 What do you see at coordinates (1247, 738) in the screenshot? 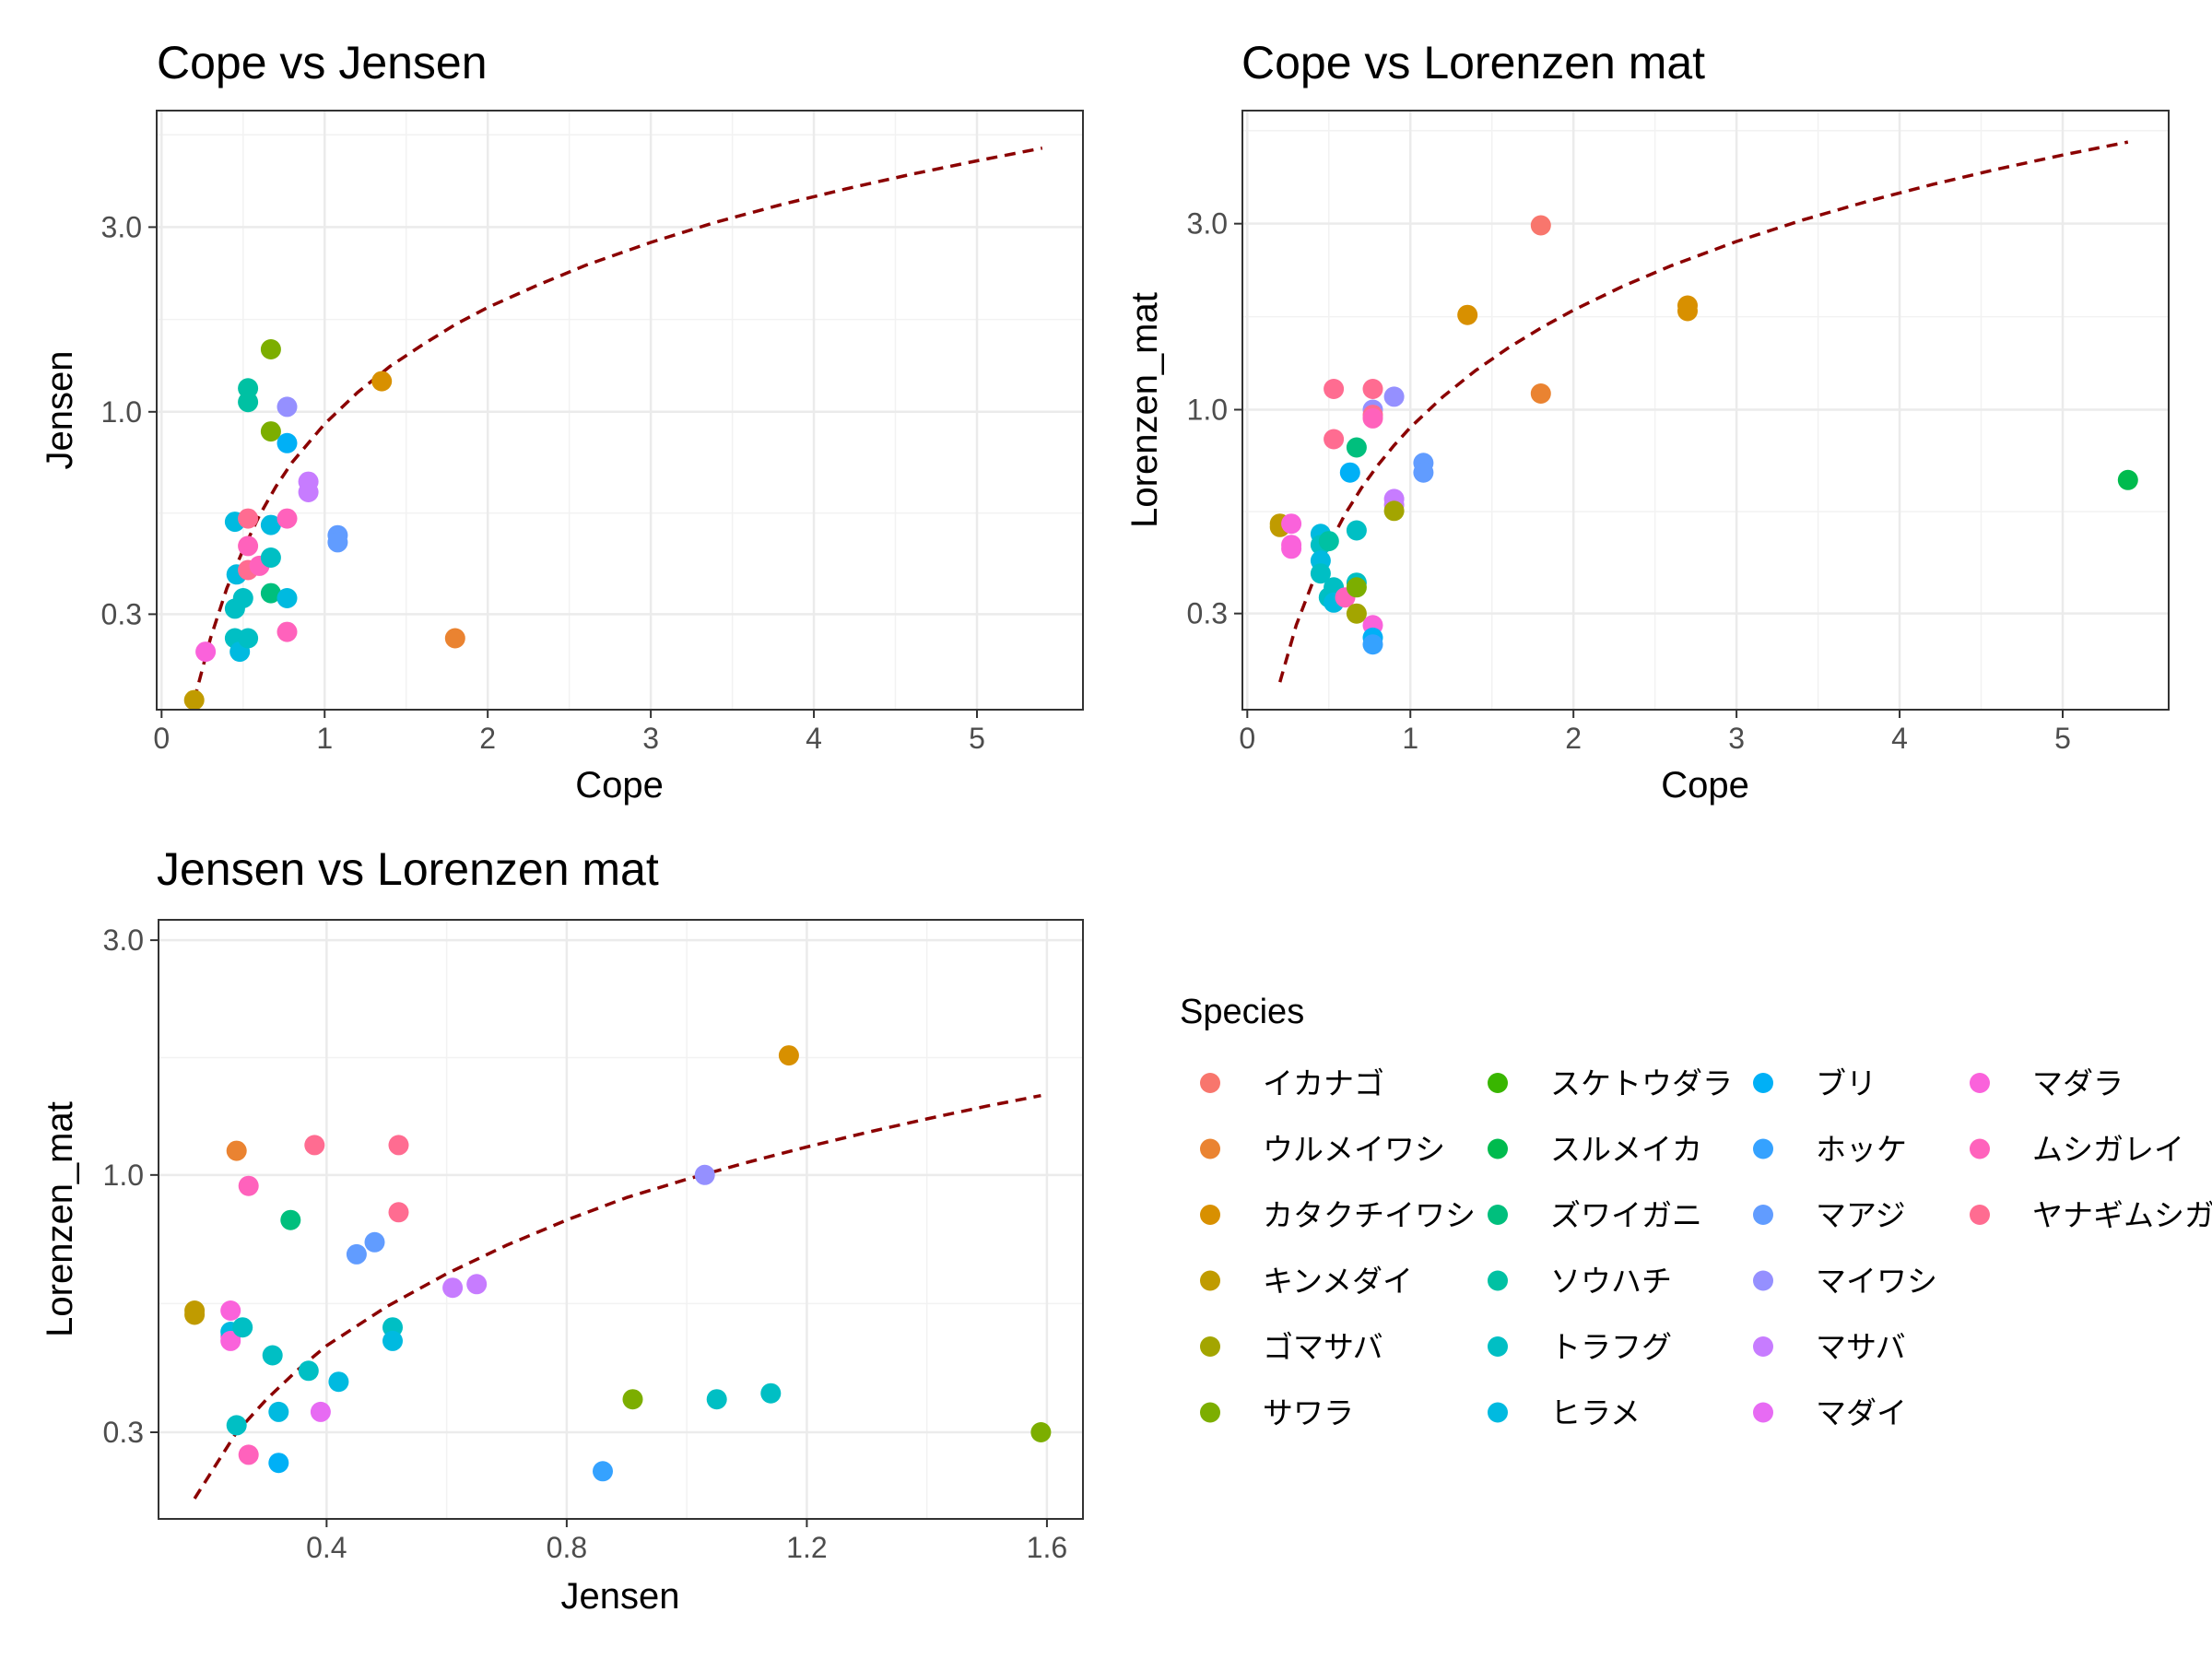
I see `x-tick-label: 0` at bounding box center [1247, 738].